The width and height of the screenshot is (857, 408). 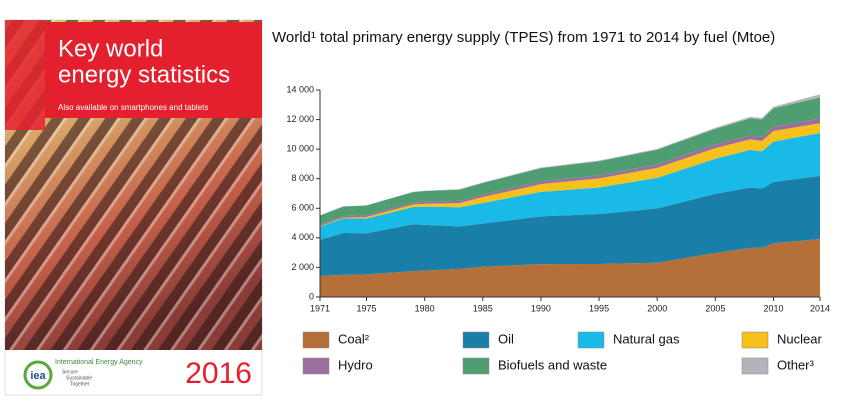 I want to click on x-tick-label: 1995, so click(x=599, y=308).